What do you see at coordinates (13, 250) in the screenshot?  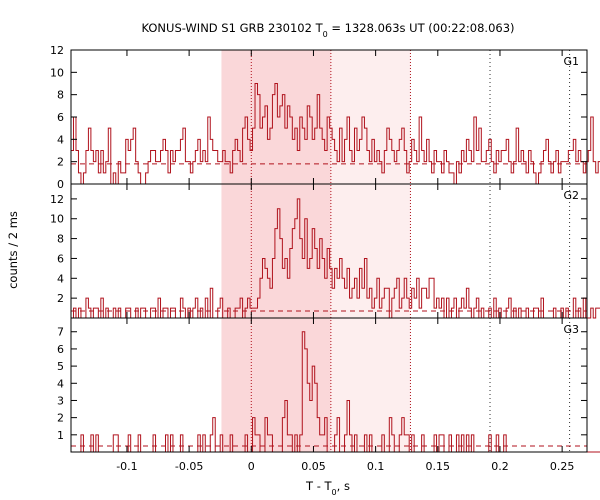 I see `y-axis-label: counts / 2 ms` at bounding box center [13, 250].